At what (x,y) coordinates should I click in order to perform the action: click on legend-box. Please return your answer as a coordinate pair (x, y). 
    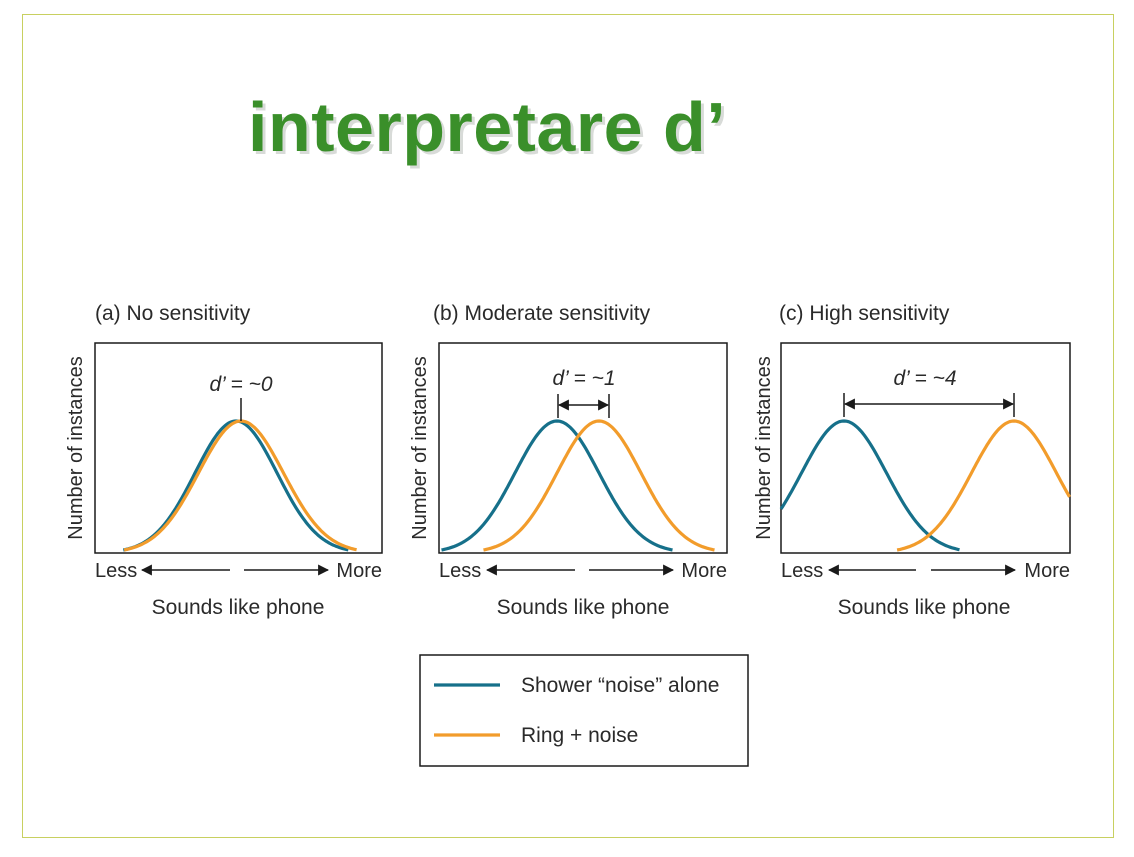
    Looking at the image, I should click on (584, 710).